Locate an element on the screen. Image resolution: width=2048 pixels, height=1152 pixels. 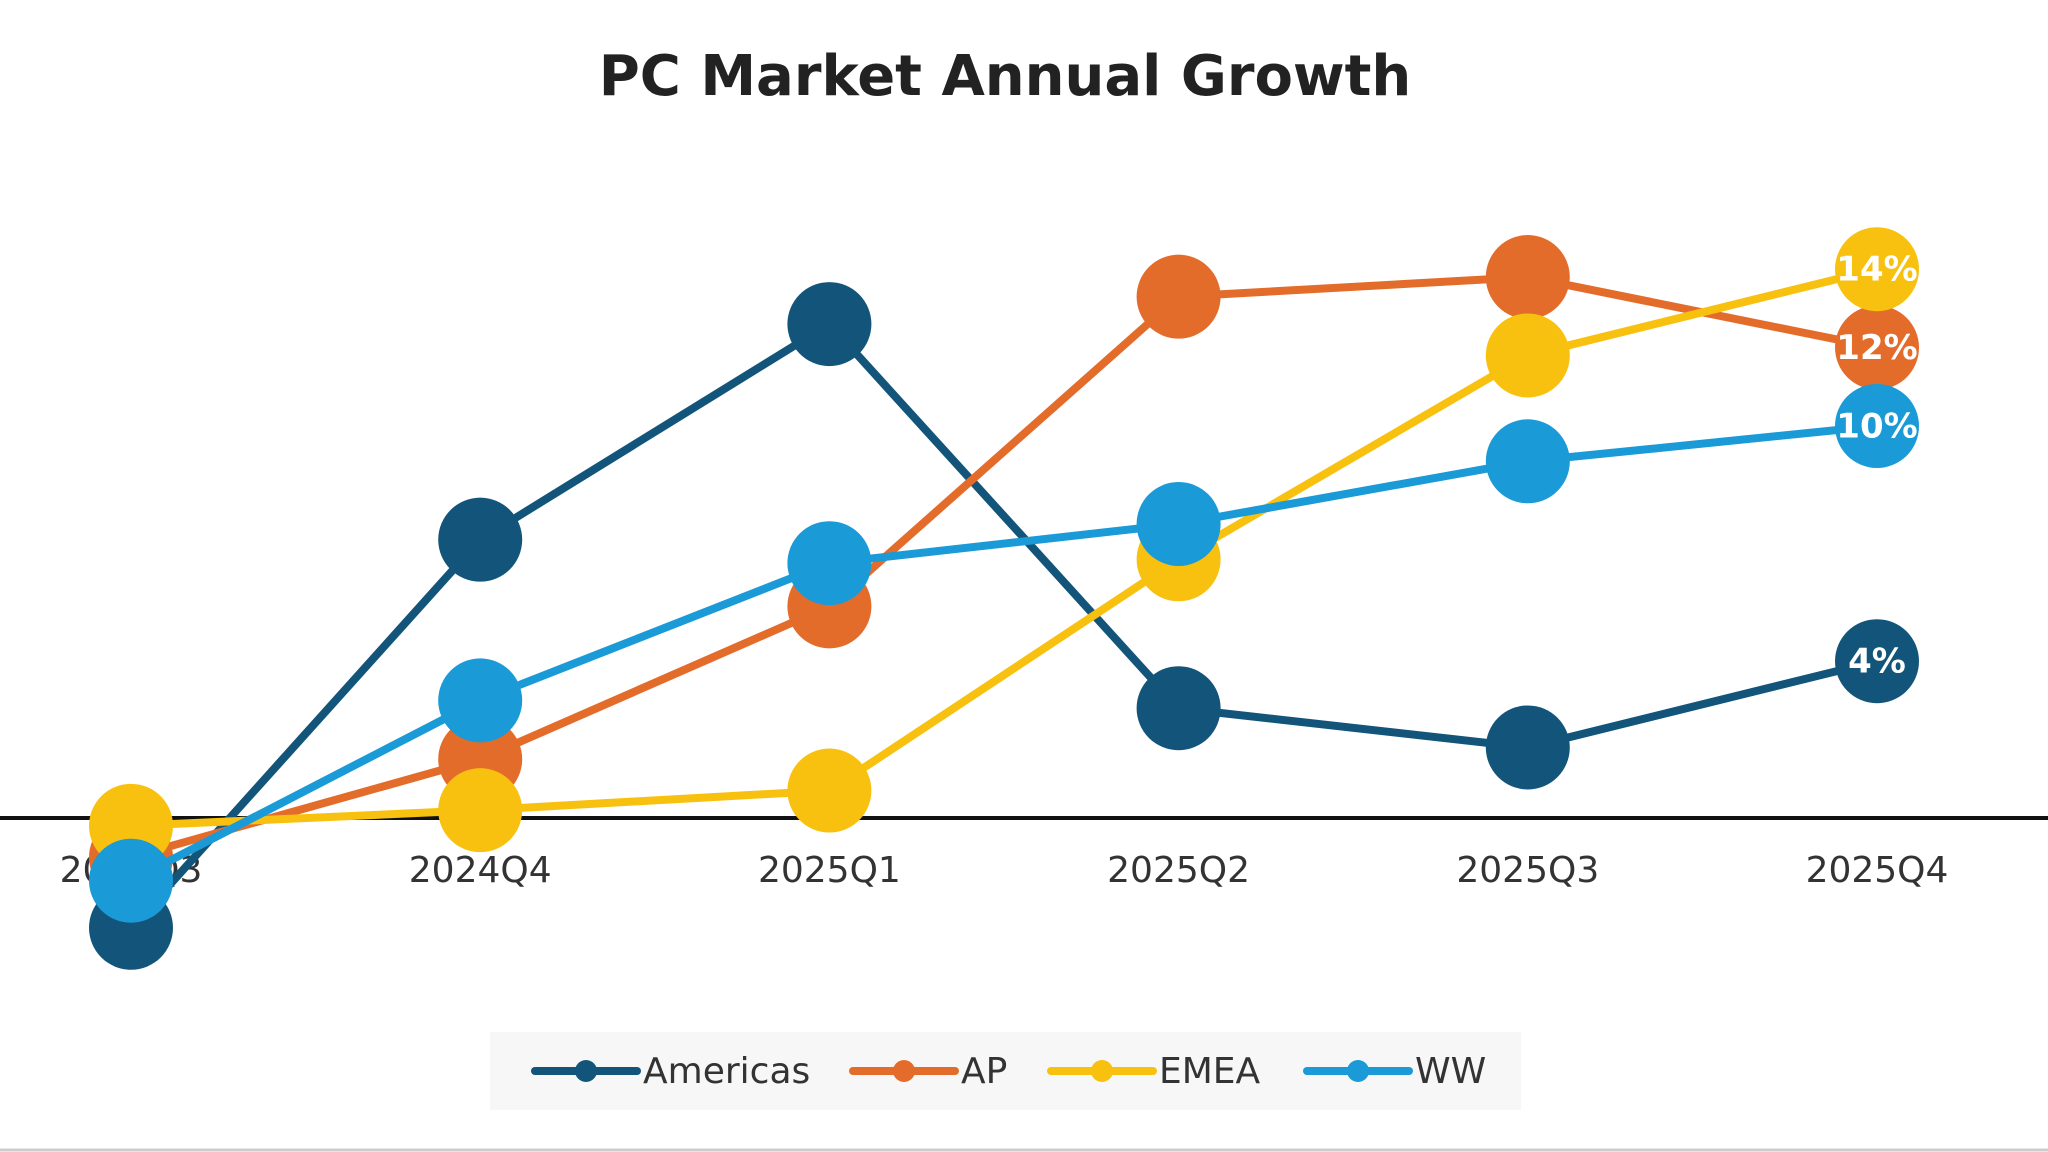
legend-label: AP is located at coordinates (984, 1071).